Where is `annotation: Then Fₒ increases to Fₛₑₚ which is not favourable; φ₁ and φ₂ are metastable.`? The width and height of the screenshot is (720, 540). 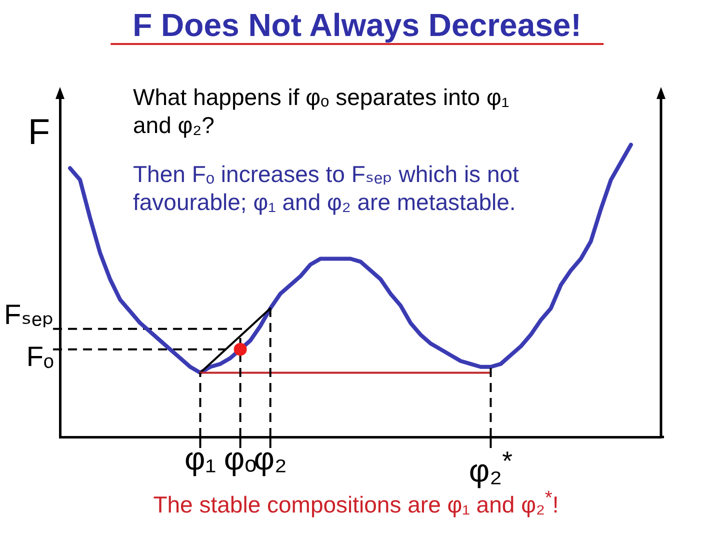 annotation: Then Fₒ increases to Fₛₑₚ which is not favourable; φ₁ and φ₂ are metastable. is located at coordinates (326, 188).